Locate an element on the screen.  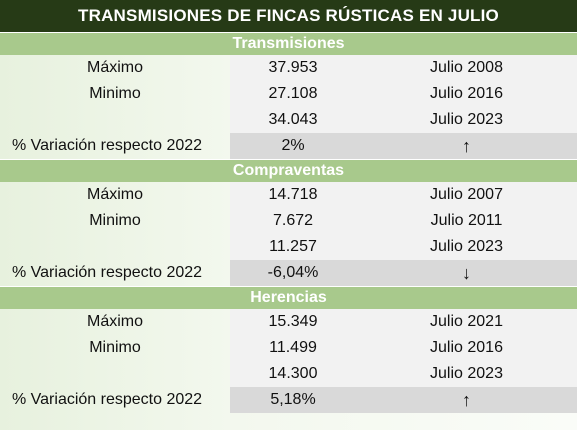
arrow-down-icon: ↓ is located at coordinates (466, 273).